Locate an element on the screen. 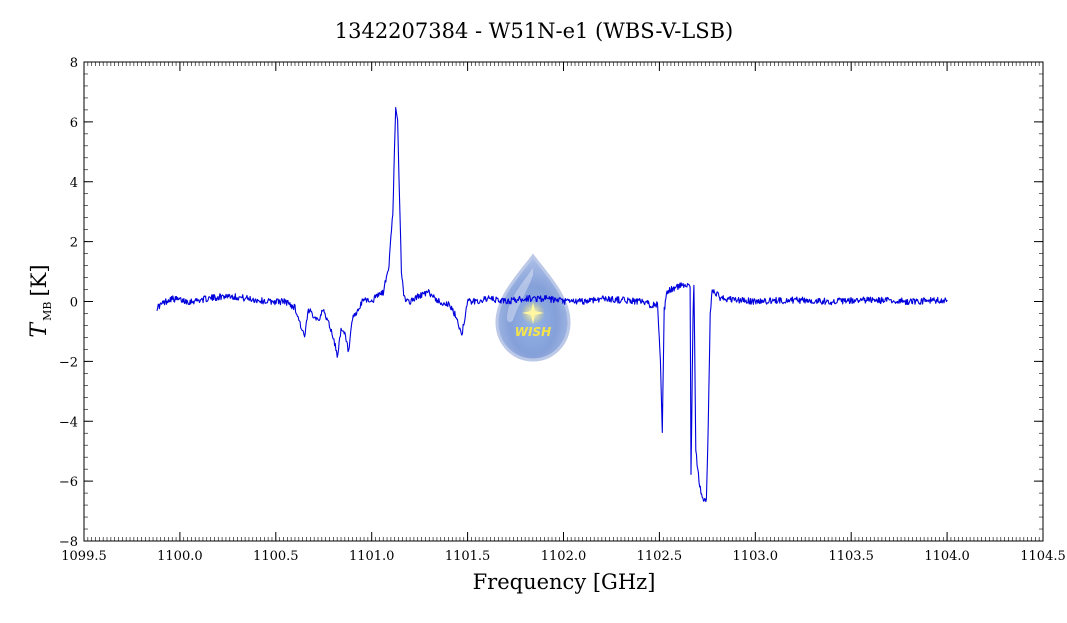 This screenshot has width=1067, height=623. y-axis-unit: [K] is located at coordinates (39, 280).